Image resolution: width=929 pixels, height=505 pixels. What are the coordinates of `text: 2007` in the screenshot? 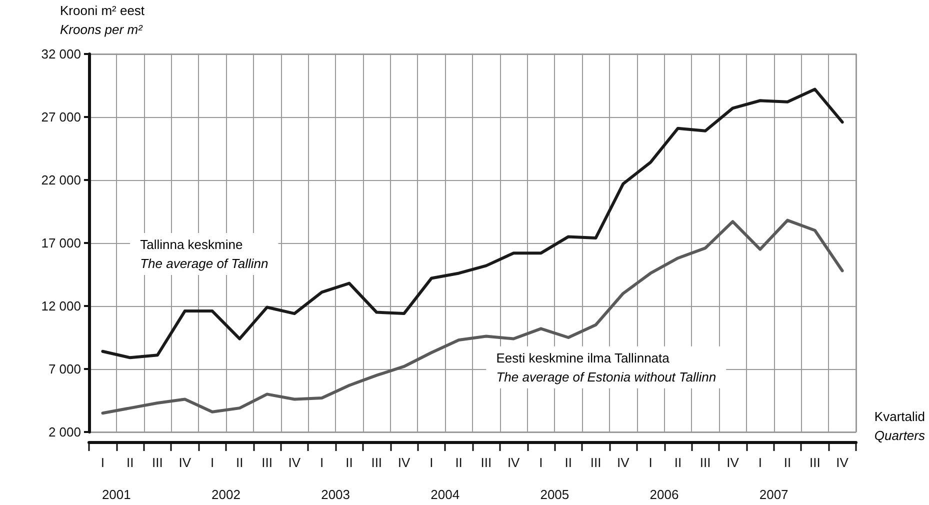 It's located at (773, 494).